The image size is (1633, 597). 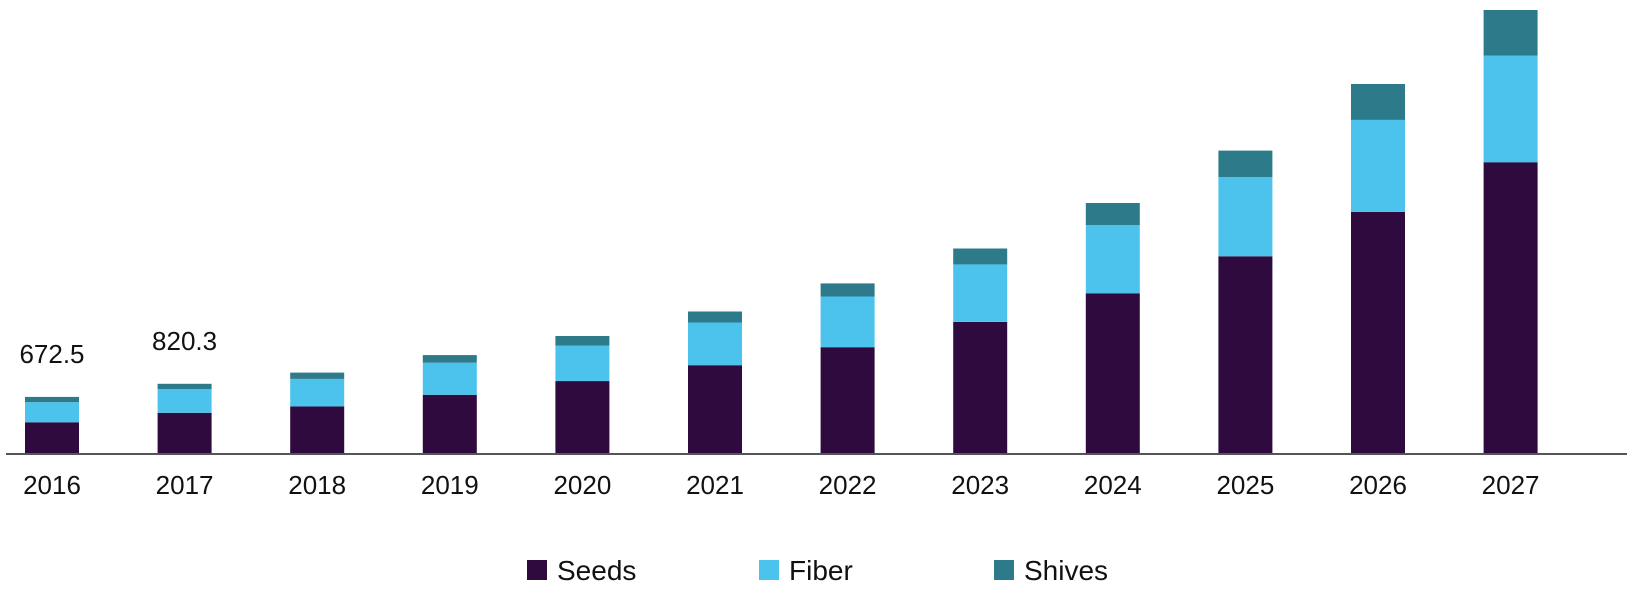 I want to click on bar-shives-2023, so click(x=980, y=256).